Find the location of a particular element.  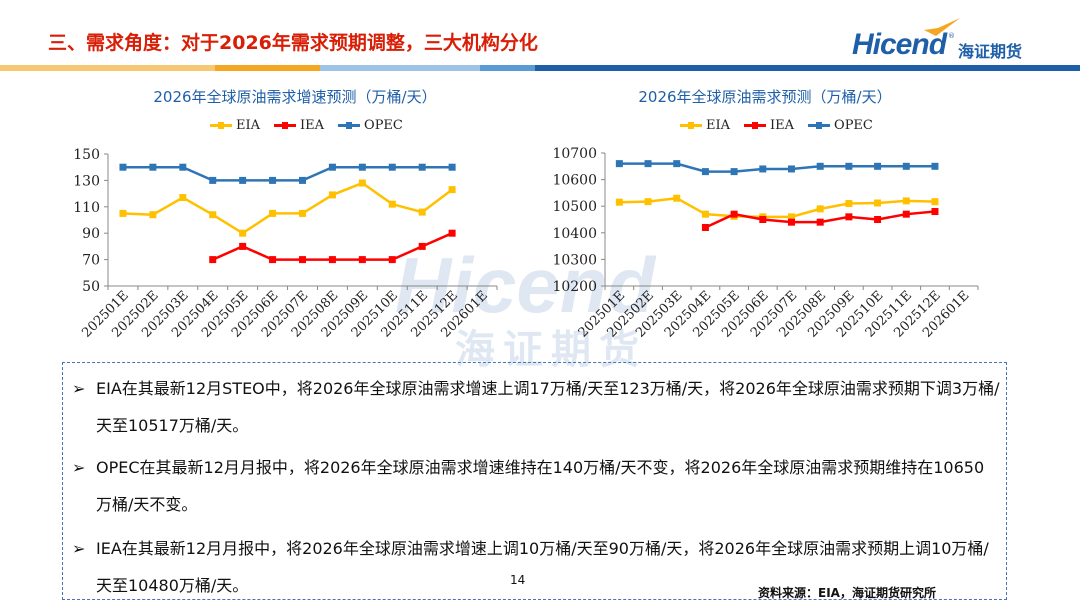

series-line-iea is located at coordinates (332, 246).